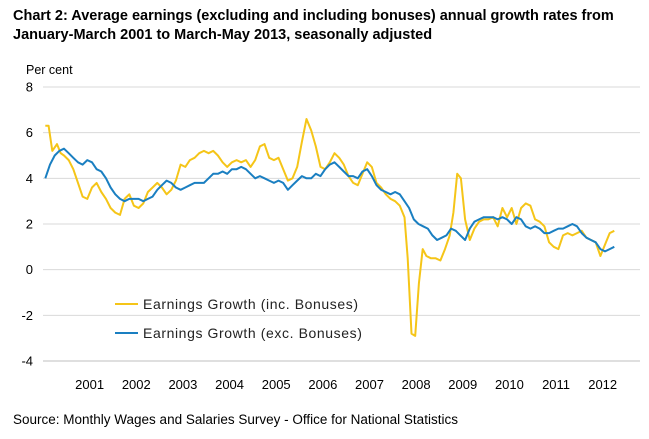 This screenshot has height=439, width=649. I want to click on y-axis-ticks: 8 6 4 2 0 -2 -4, so click(27, 224).